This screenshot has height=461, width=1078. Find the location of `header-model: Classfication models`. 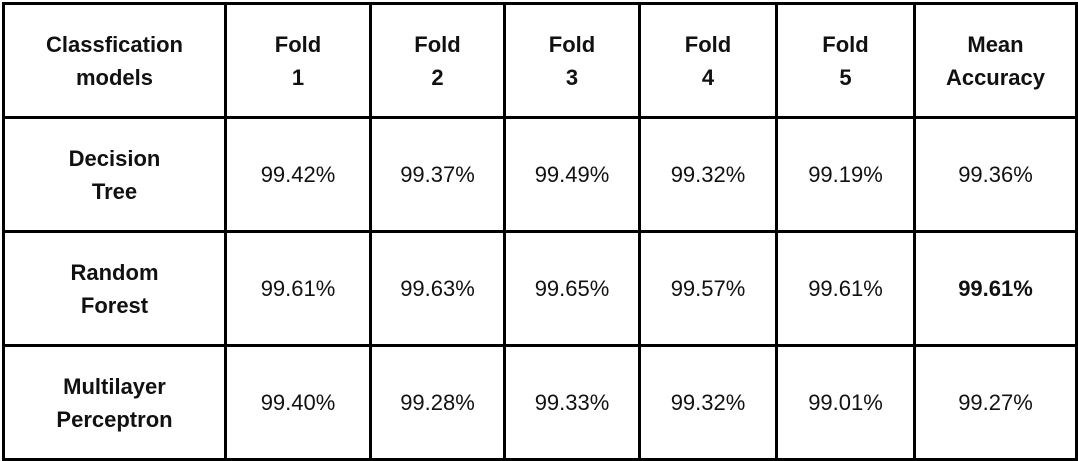

header-model: Classfication models is located at coordinates (114, 60).